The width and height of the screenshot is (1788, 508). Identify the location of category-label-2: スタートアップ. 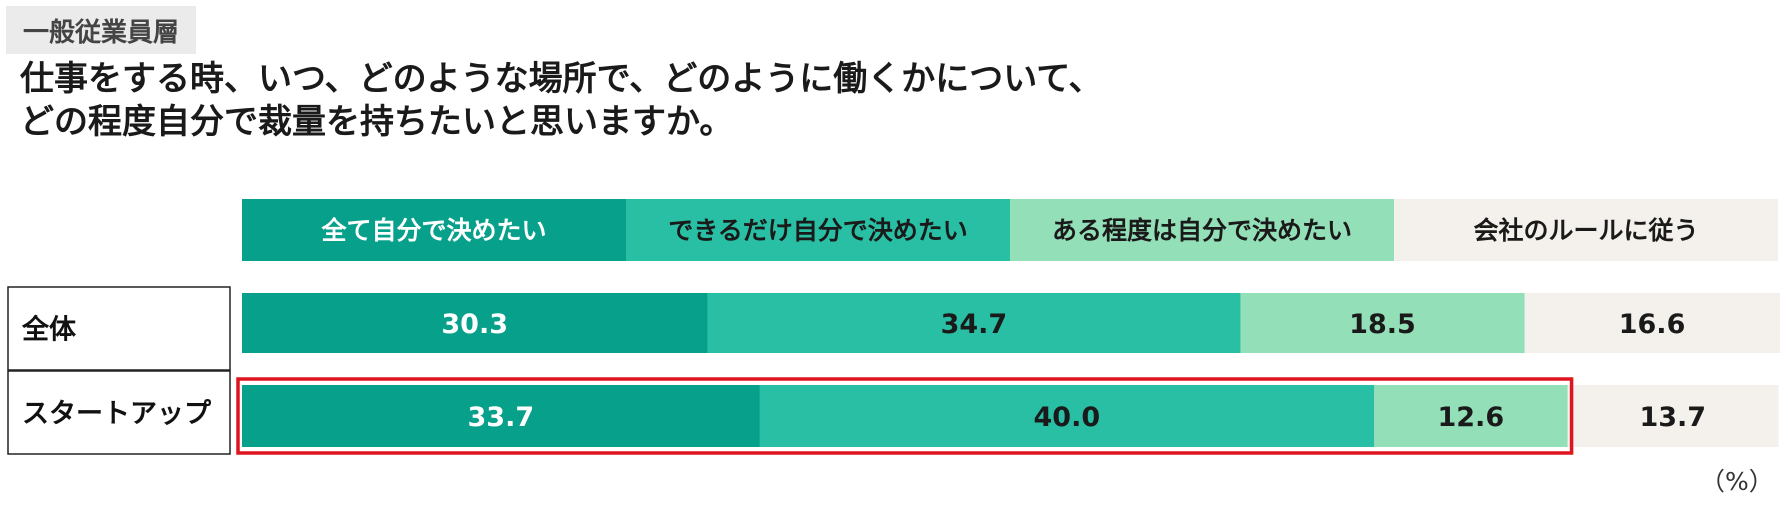
(117, 414).